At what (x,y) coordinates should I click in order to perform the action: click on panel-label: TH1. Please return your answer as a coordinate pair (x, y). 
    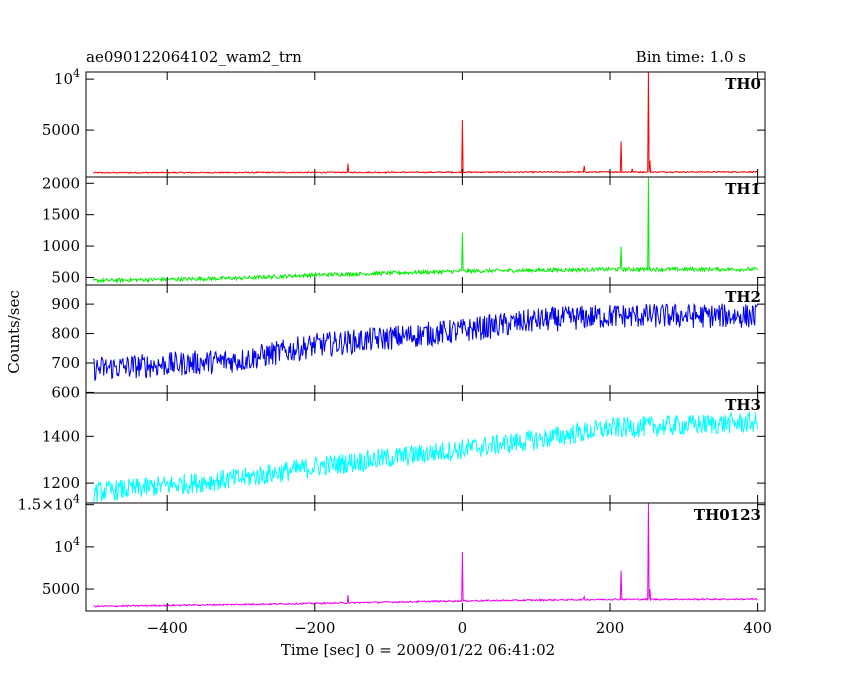
    Looking at the image, I should click on (743, 189).